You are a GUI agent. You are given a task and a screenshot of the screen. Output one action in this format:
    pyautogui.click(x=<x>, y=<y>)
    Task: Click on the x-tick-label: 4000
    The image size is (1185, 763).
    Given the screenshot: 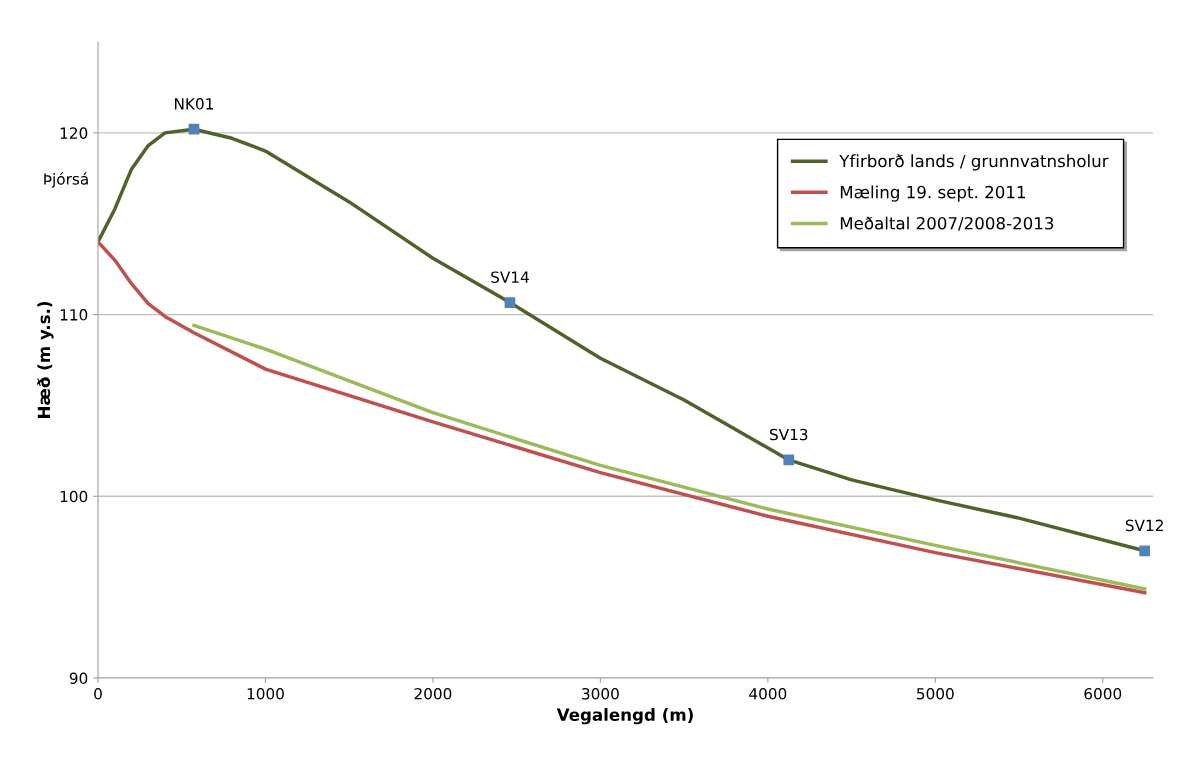 What is the action you would take?
    pyautogui.click(x=768, y=693)
    